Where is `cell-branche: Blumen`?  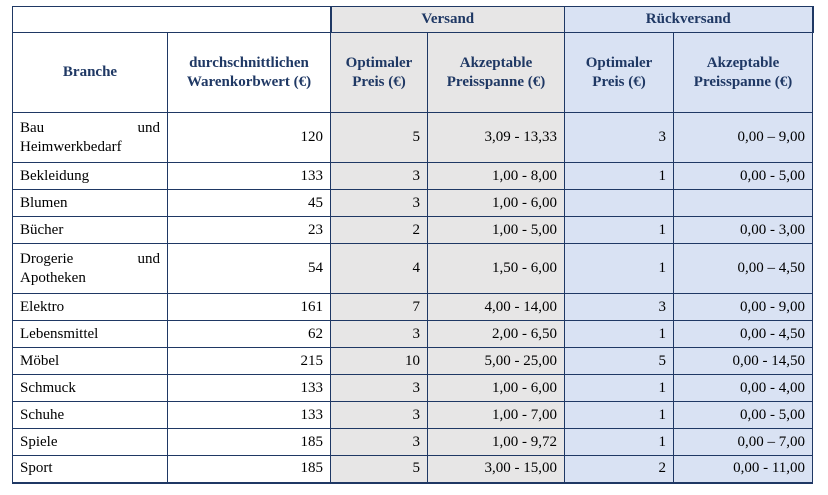
cell-branche: Blumen is located at coordinates (90, 203).